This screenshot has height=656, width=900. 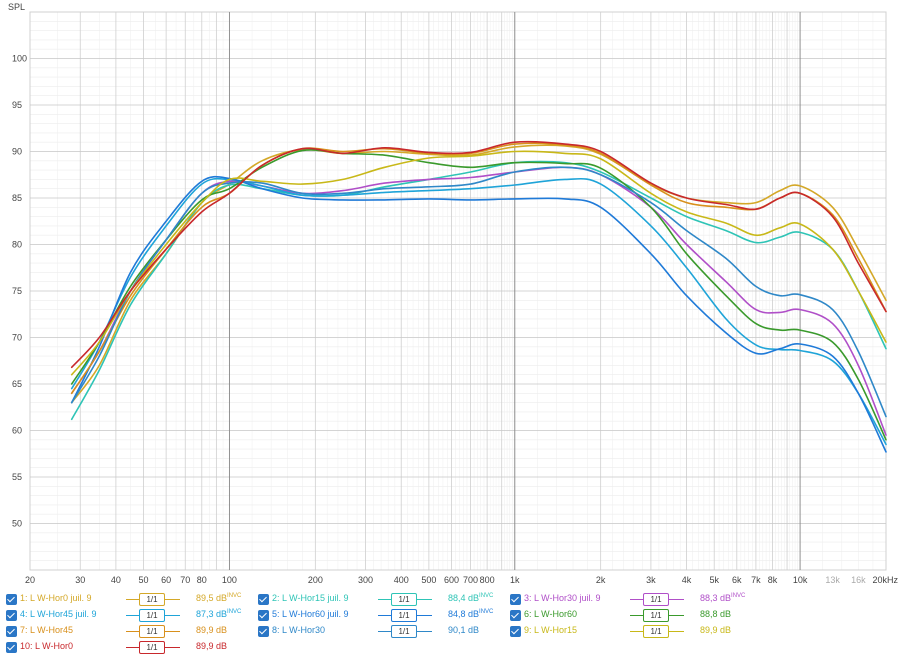 What do you see at coordinates (515, 580) in the screenshot?
I see `x-tick-label: 1k` at bounding box center [515, 580].